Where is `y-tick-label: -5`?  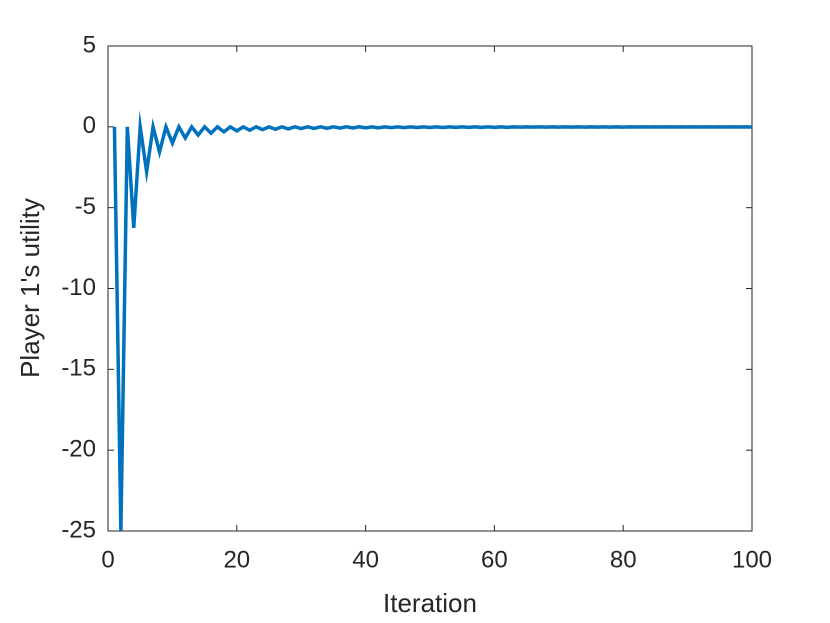 y-tick-label: -5 is located at coordinates (85, 206).